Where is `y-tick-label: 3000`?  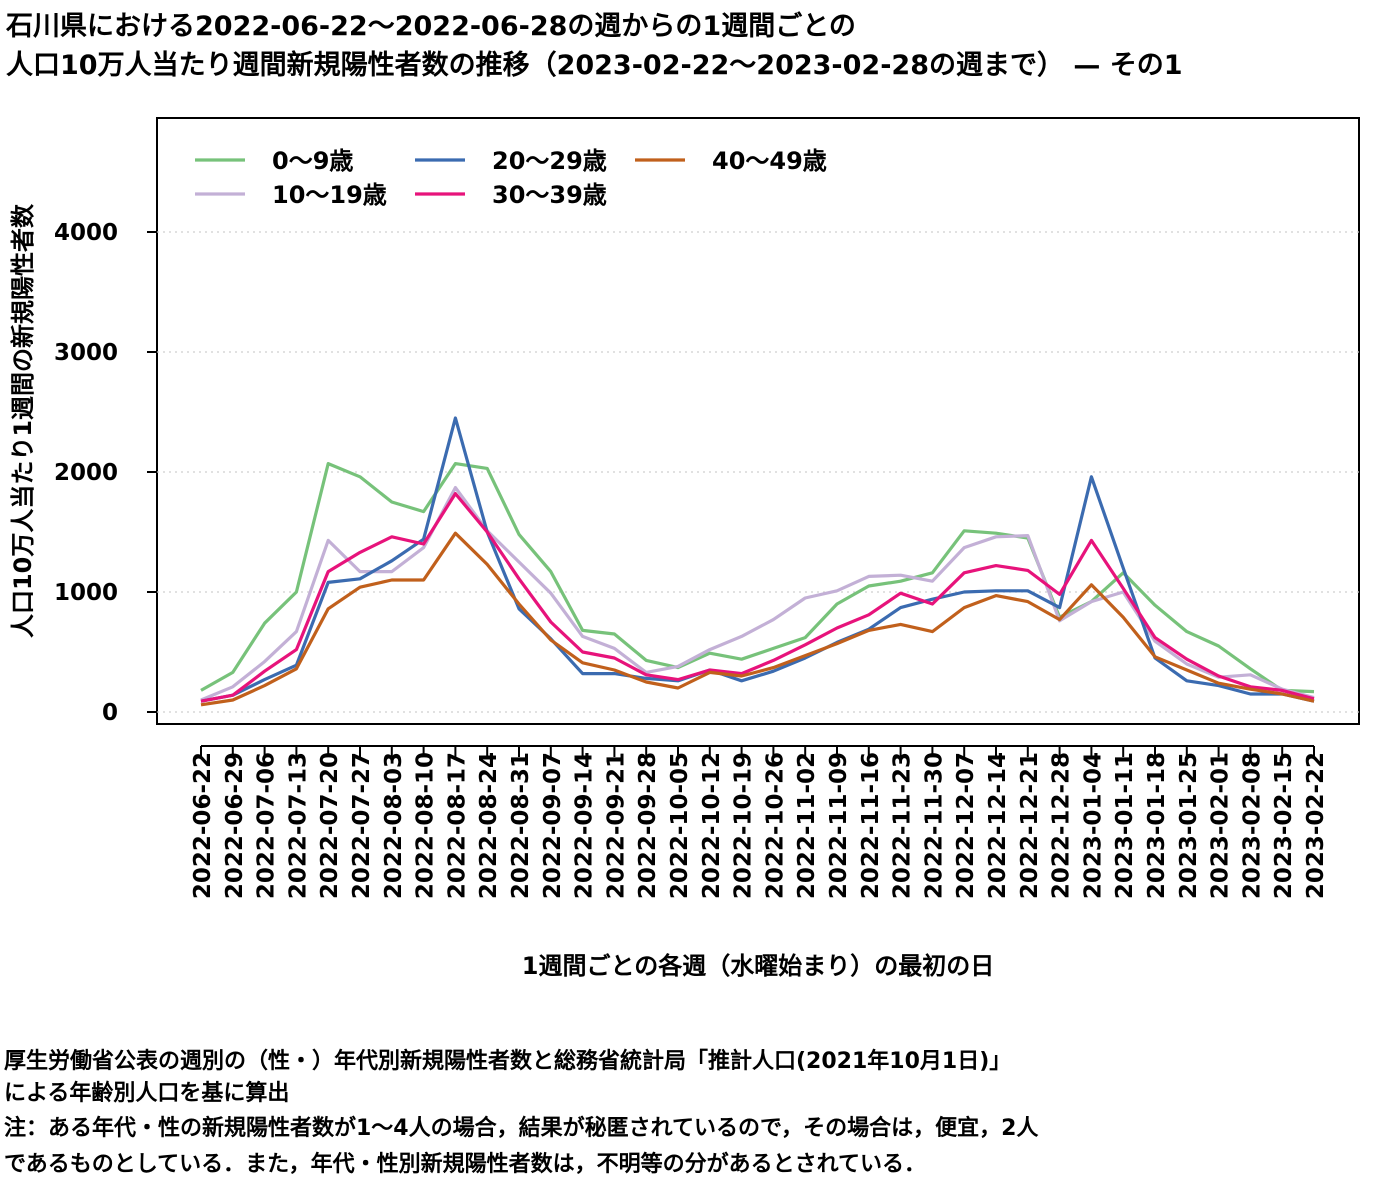
y-tick-label: 3000 is located at coordinates (86, 353).